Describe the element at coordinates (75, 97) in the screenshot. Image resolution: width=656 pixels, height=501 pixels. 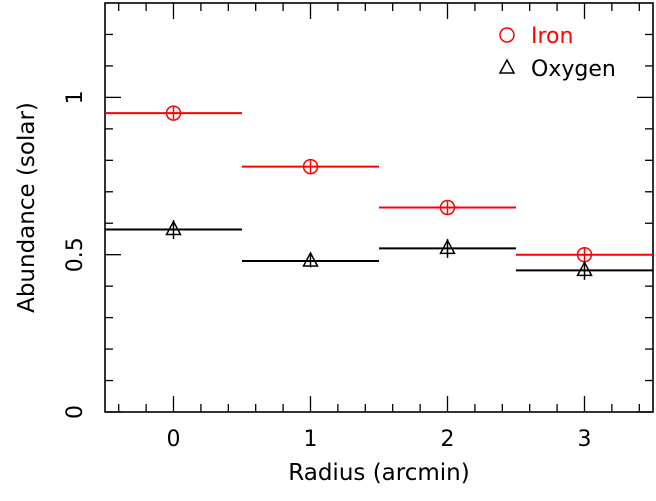
I see `y-tick-label: 1` at that location.